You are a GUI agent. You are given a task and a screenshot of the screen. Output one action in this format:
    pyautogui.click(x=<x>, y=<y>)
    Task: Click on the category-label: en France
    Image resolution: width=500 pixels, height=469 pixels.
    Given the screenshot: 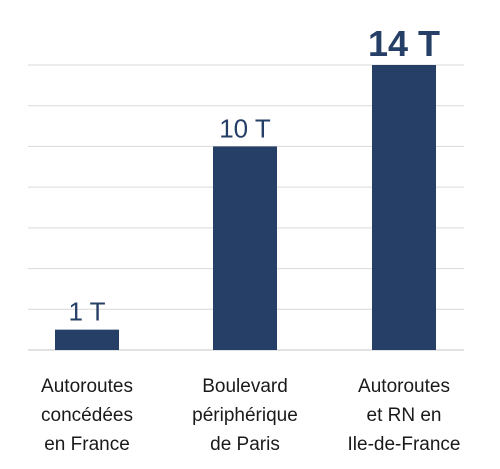 What is the action you would take?
    pyautogui.click(x=87, y=444)
    